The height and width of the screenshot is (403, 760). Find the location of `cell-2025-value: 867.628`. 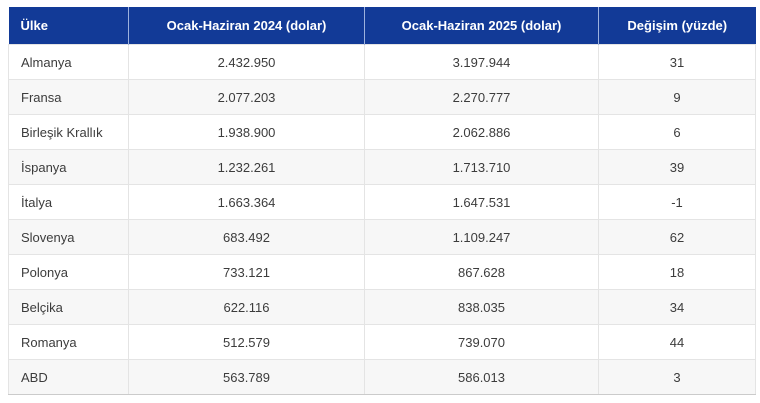

cell-2025-value: 867.628 is located at coordinates (481, 272).